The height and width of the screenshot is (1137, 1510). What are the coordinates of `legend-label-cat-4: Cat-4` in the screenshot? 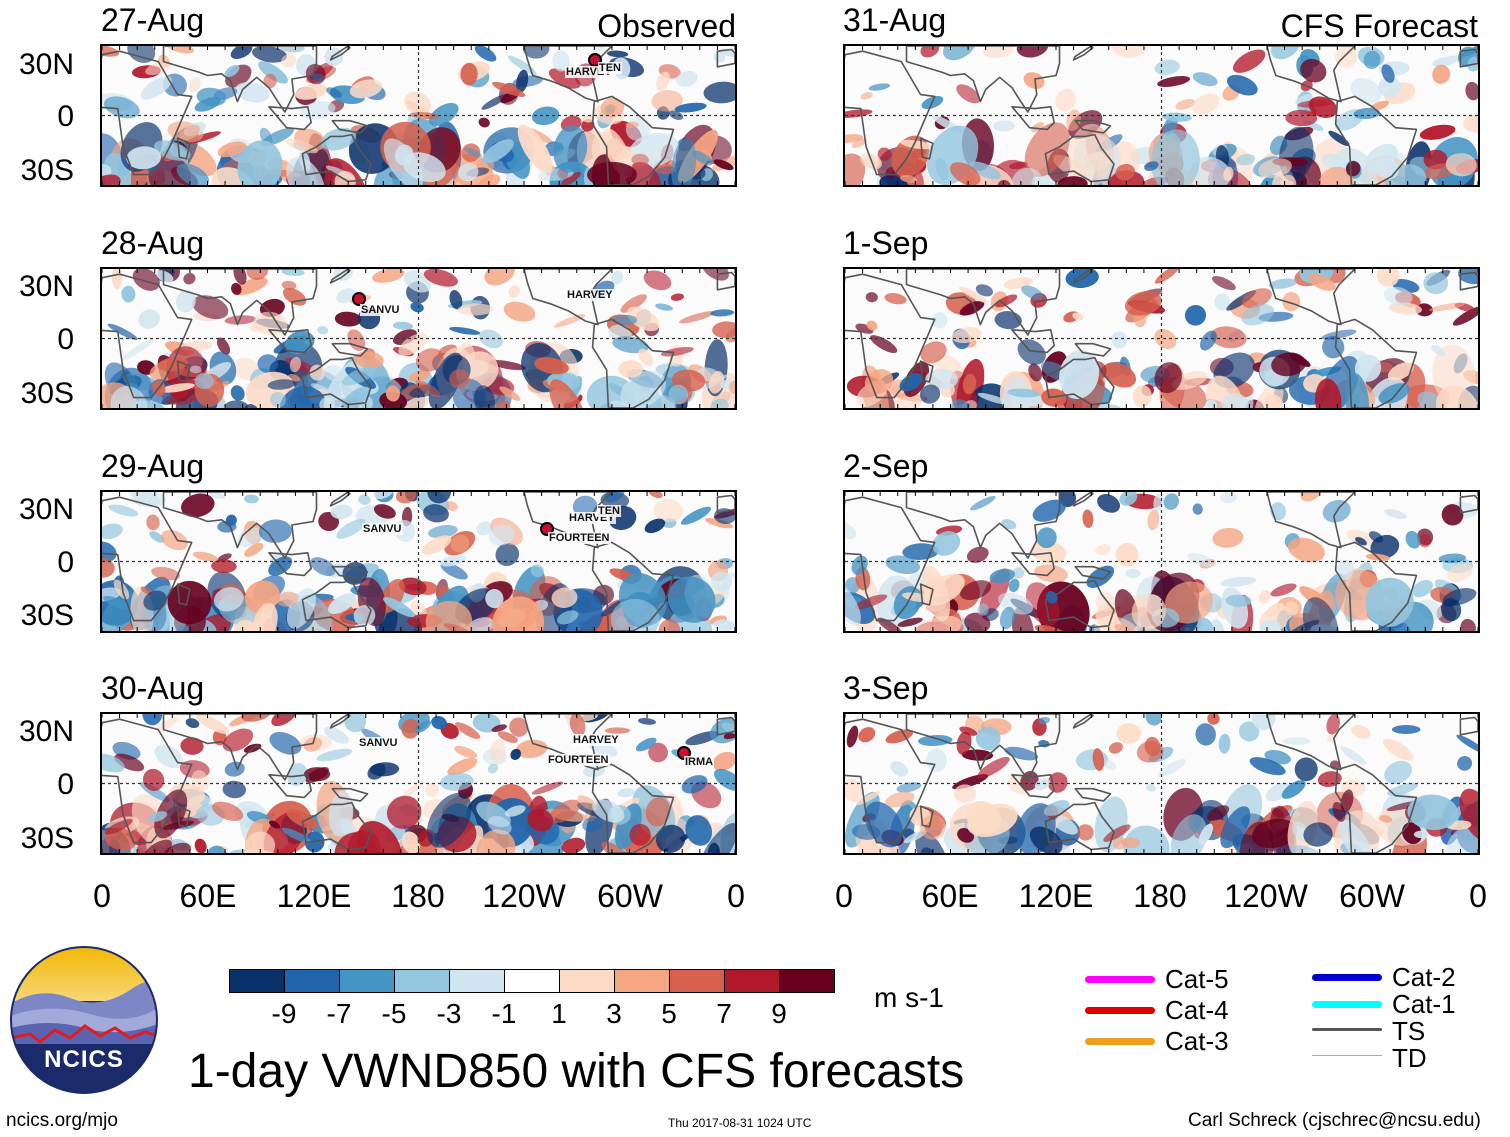 It's located at (1197, 1010).